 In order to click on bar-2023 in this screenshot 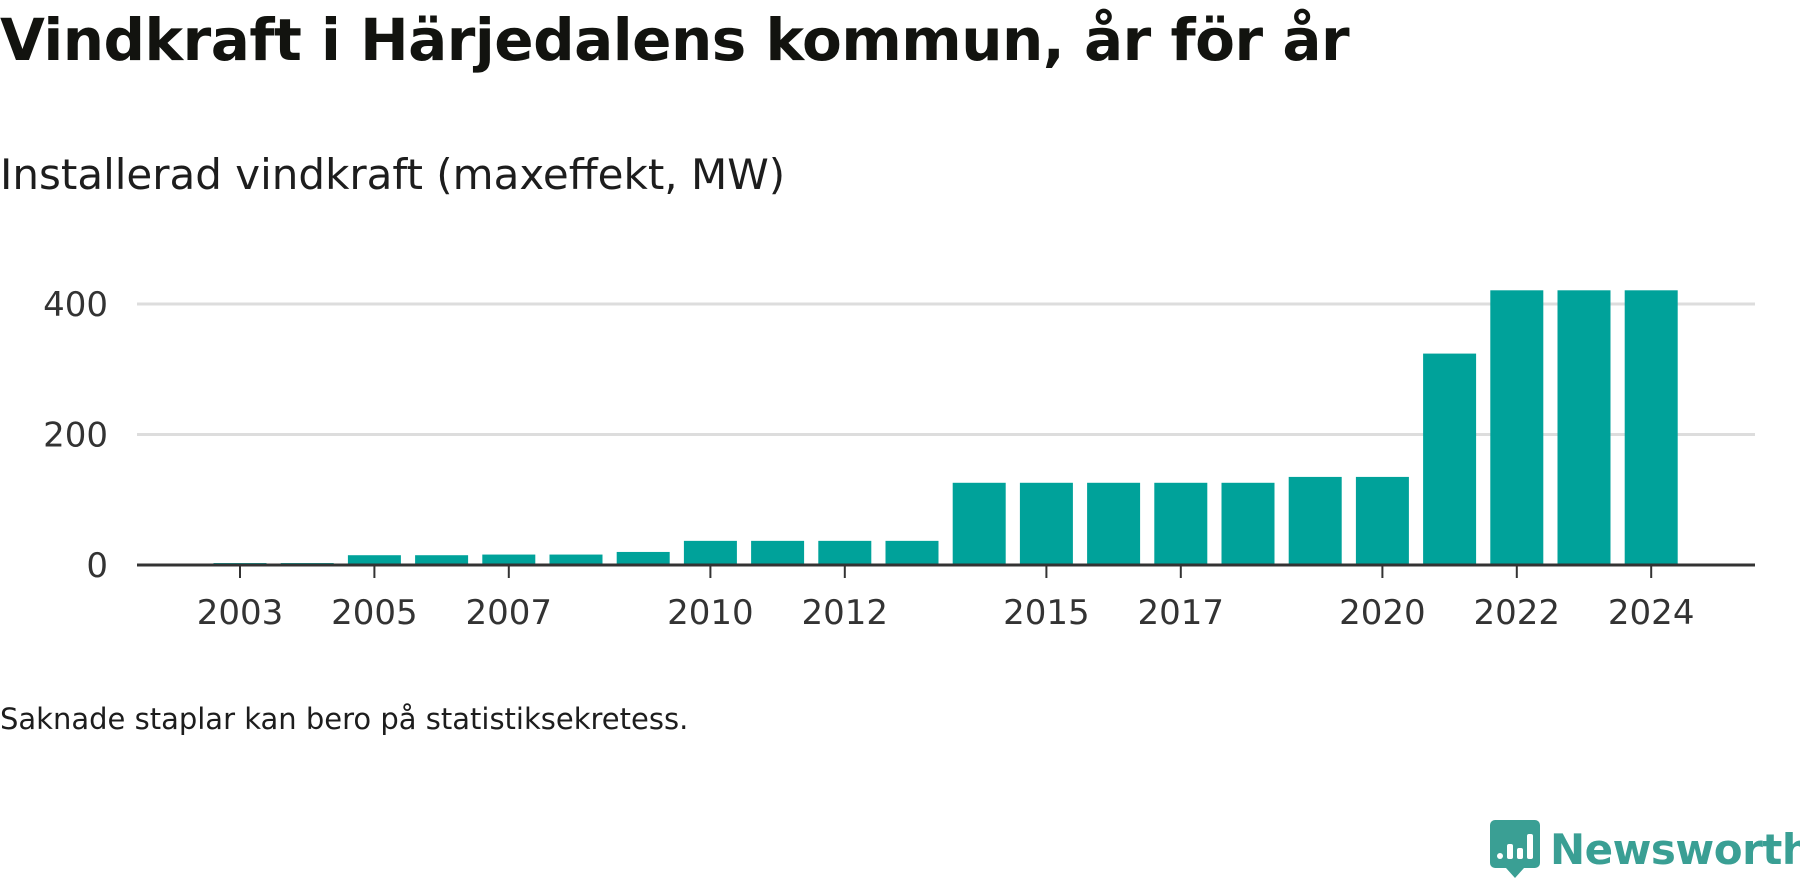, I will do `click(1584, 427)`.